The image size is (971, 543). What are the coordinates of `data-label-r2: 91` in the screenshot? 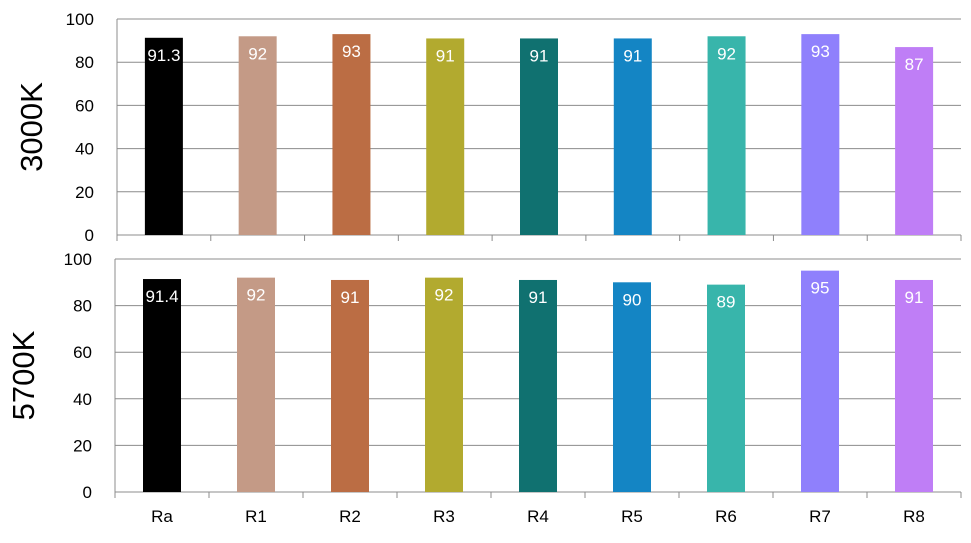 It's located at (350, 297).